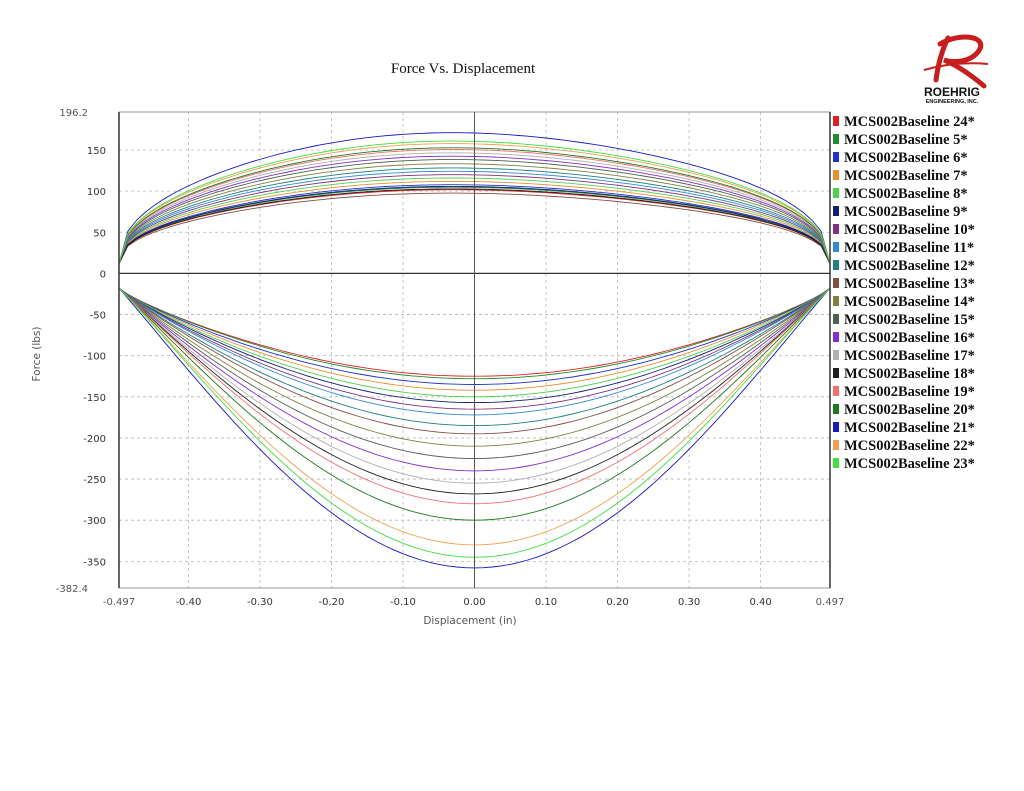 This screenshot has height=791, width=1024. Describe the element at coordinates (94, 480) in the screenshot. I see `y-tick-label: -250` at that location.